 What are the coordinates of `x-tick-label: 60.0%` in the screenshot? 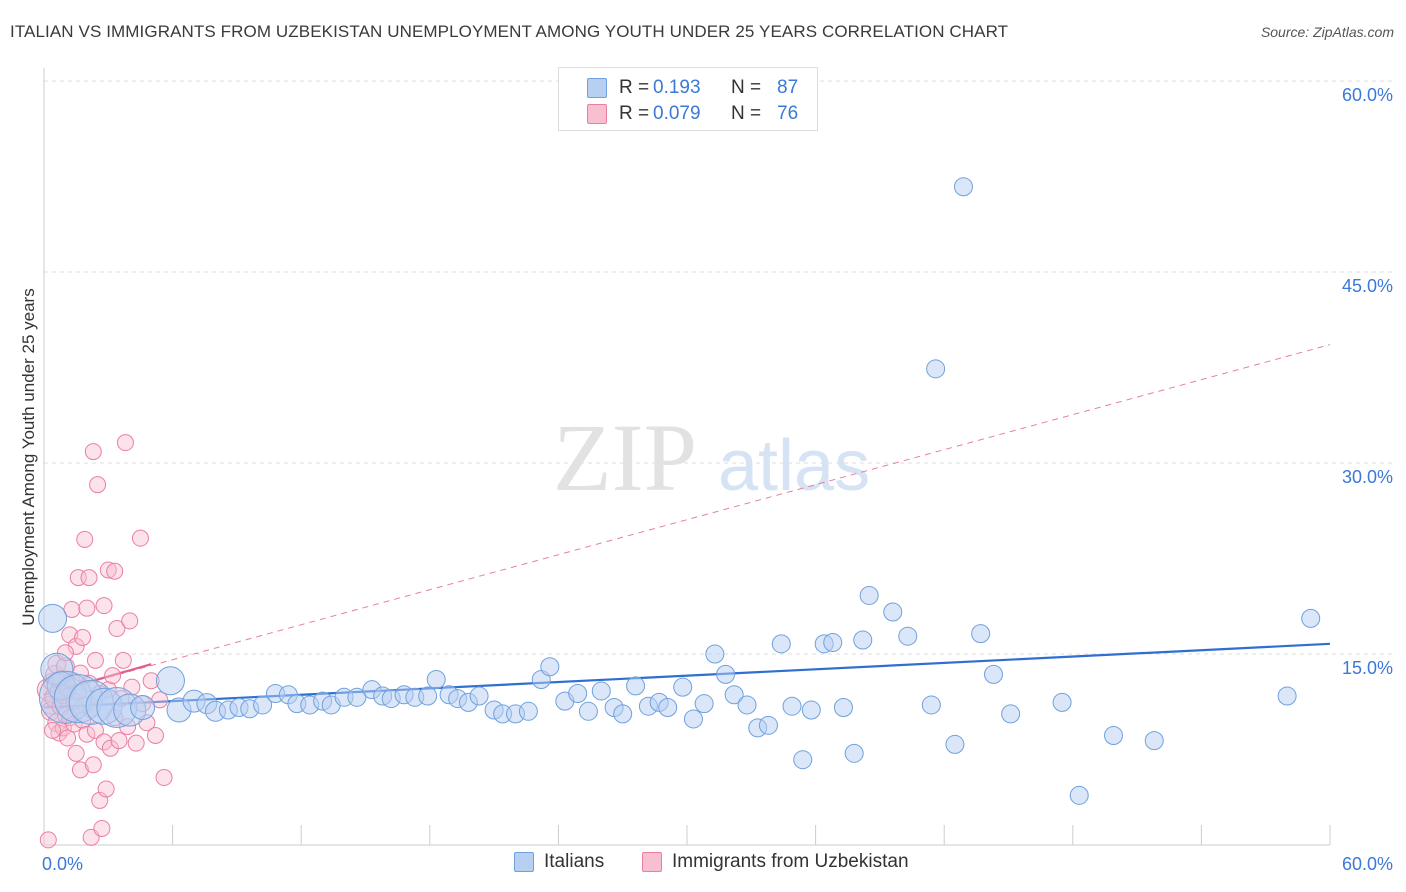 It's located at (1367, 864).